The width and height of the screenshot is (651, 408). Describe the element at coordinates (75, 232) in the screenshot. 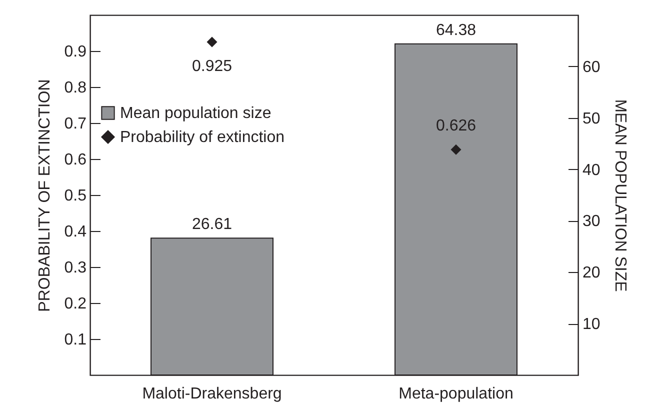

I see `y-tick-label: 0.4` at that location.